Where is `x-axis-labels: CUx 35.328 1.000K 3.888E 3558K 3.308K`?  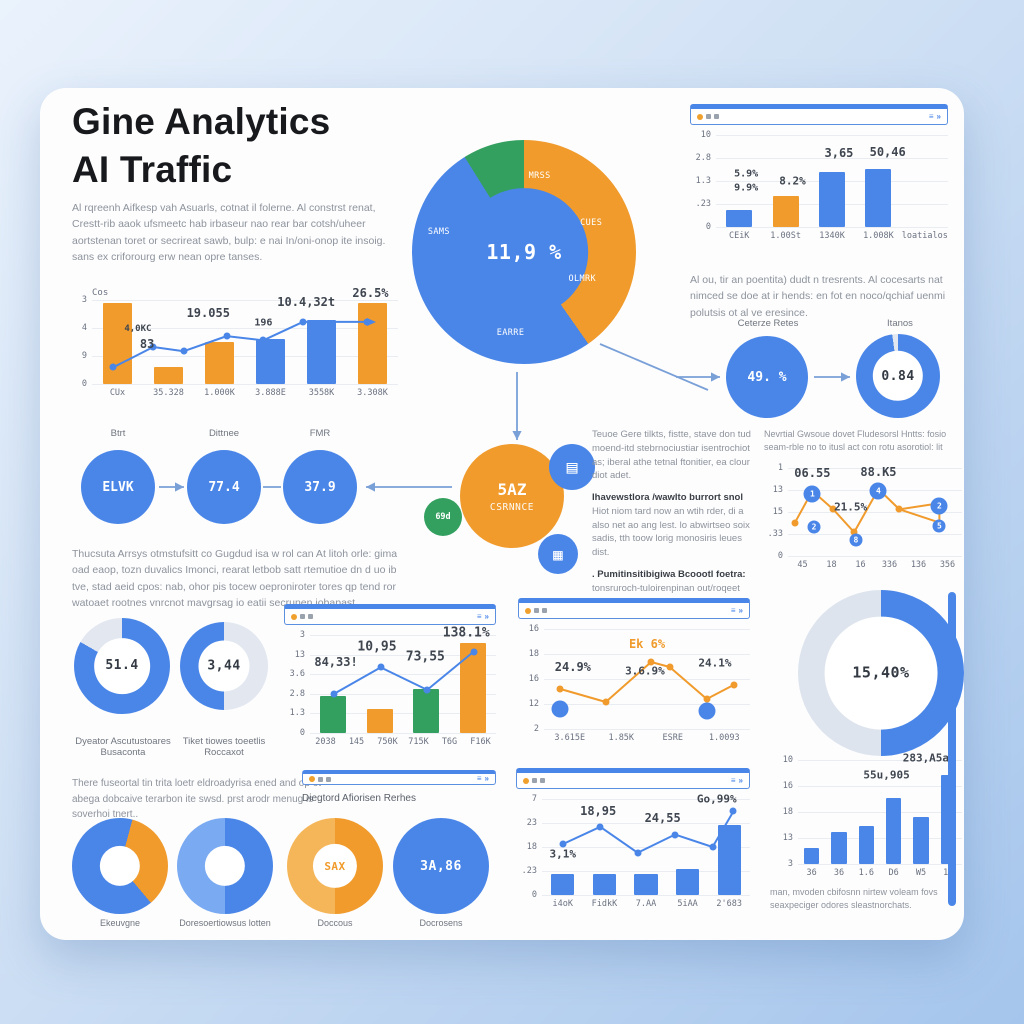
x-axis-labels: CUx 35.328 1.000K 3.888E 3558K 3.308K is located at coordinates (245, 393).